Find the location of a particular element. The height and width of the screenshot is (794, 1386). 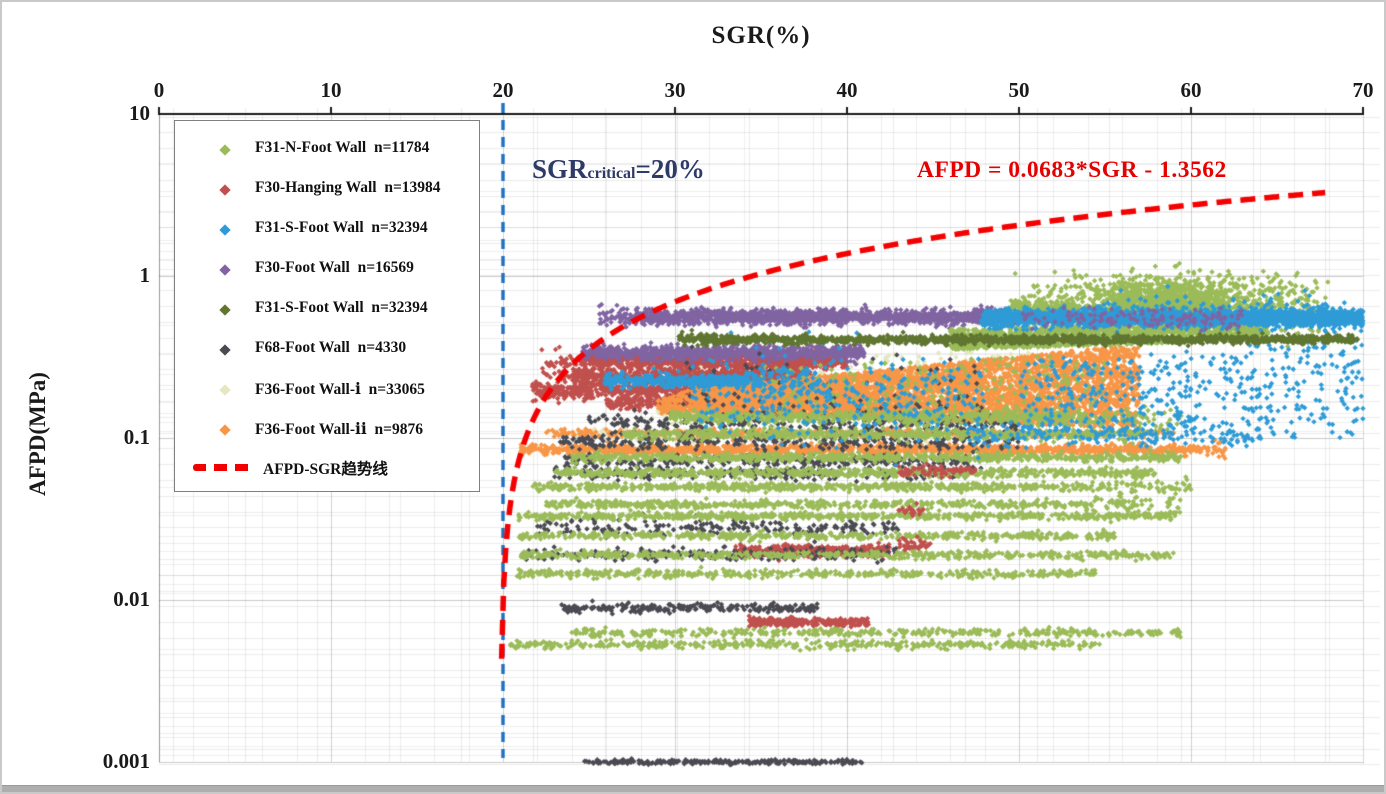

x-tick-label: 60 is located at coordinates (1191, 90).